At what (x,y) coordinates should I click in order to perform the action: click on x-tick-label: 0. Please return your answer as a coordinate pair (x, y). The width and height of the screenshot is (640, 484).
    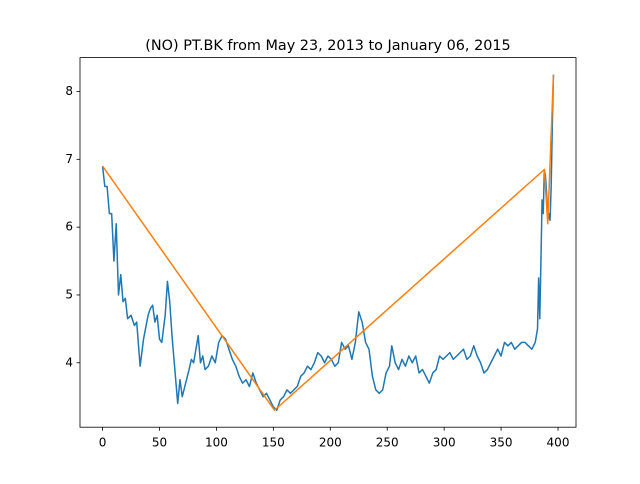
    Looking at the image, I should click on (103, 443).